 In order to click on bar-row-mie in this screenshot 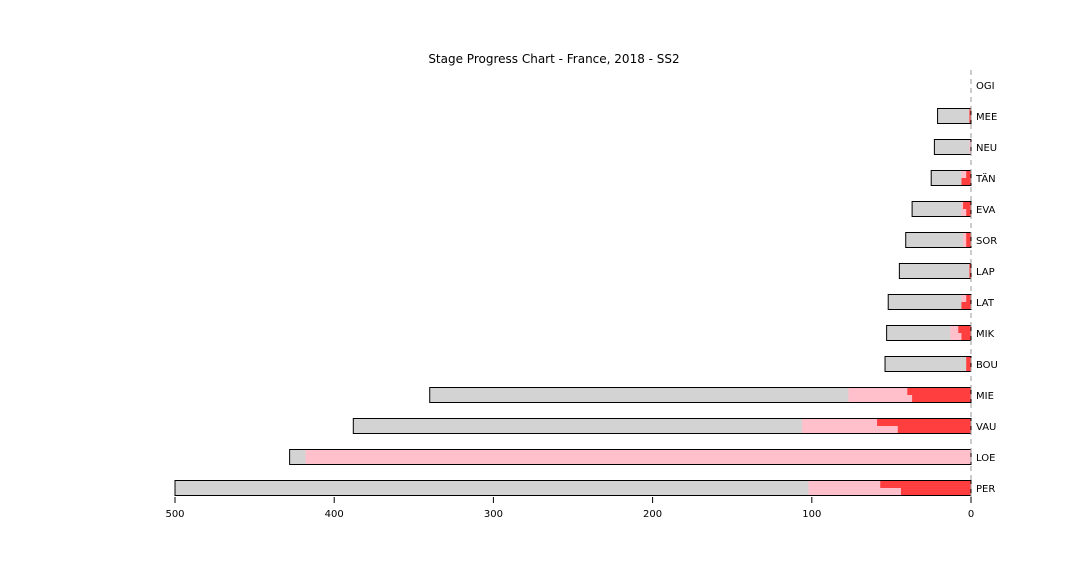, I will do `click(700, 395)`.